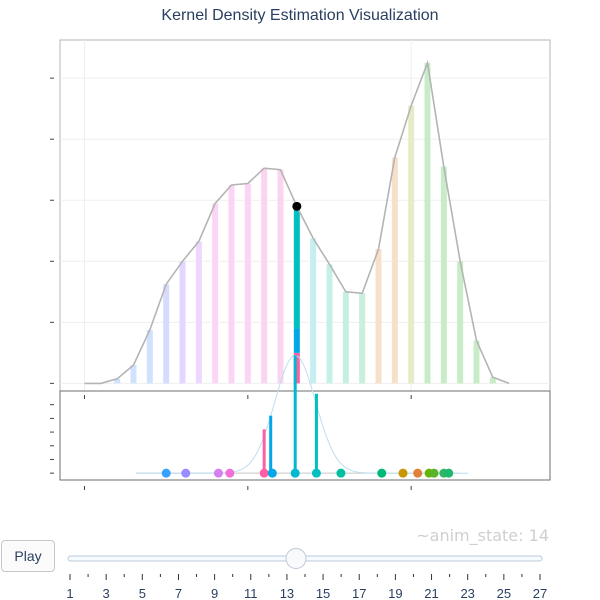 The image size is (600, 600). What do you see at coordinates (467, 593) in the screenshot?
I see `slider-tick-label: 23` at bounding box center [467, 593].